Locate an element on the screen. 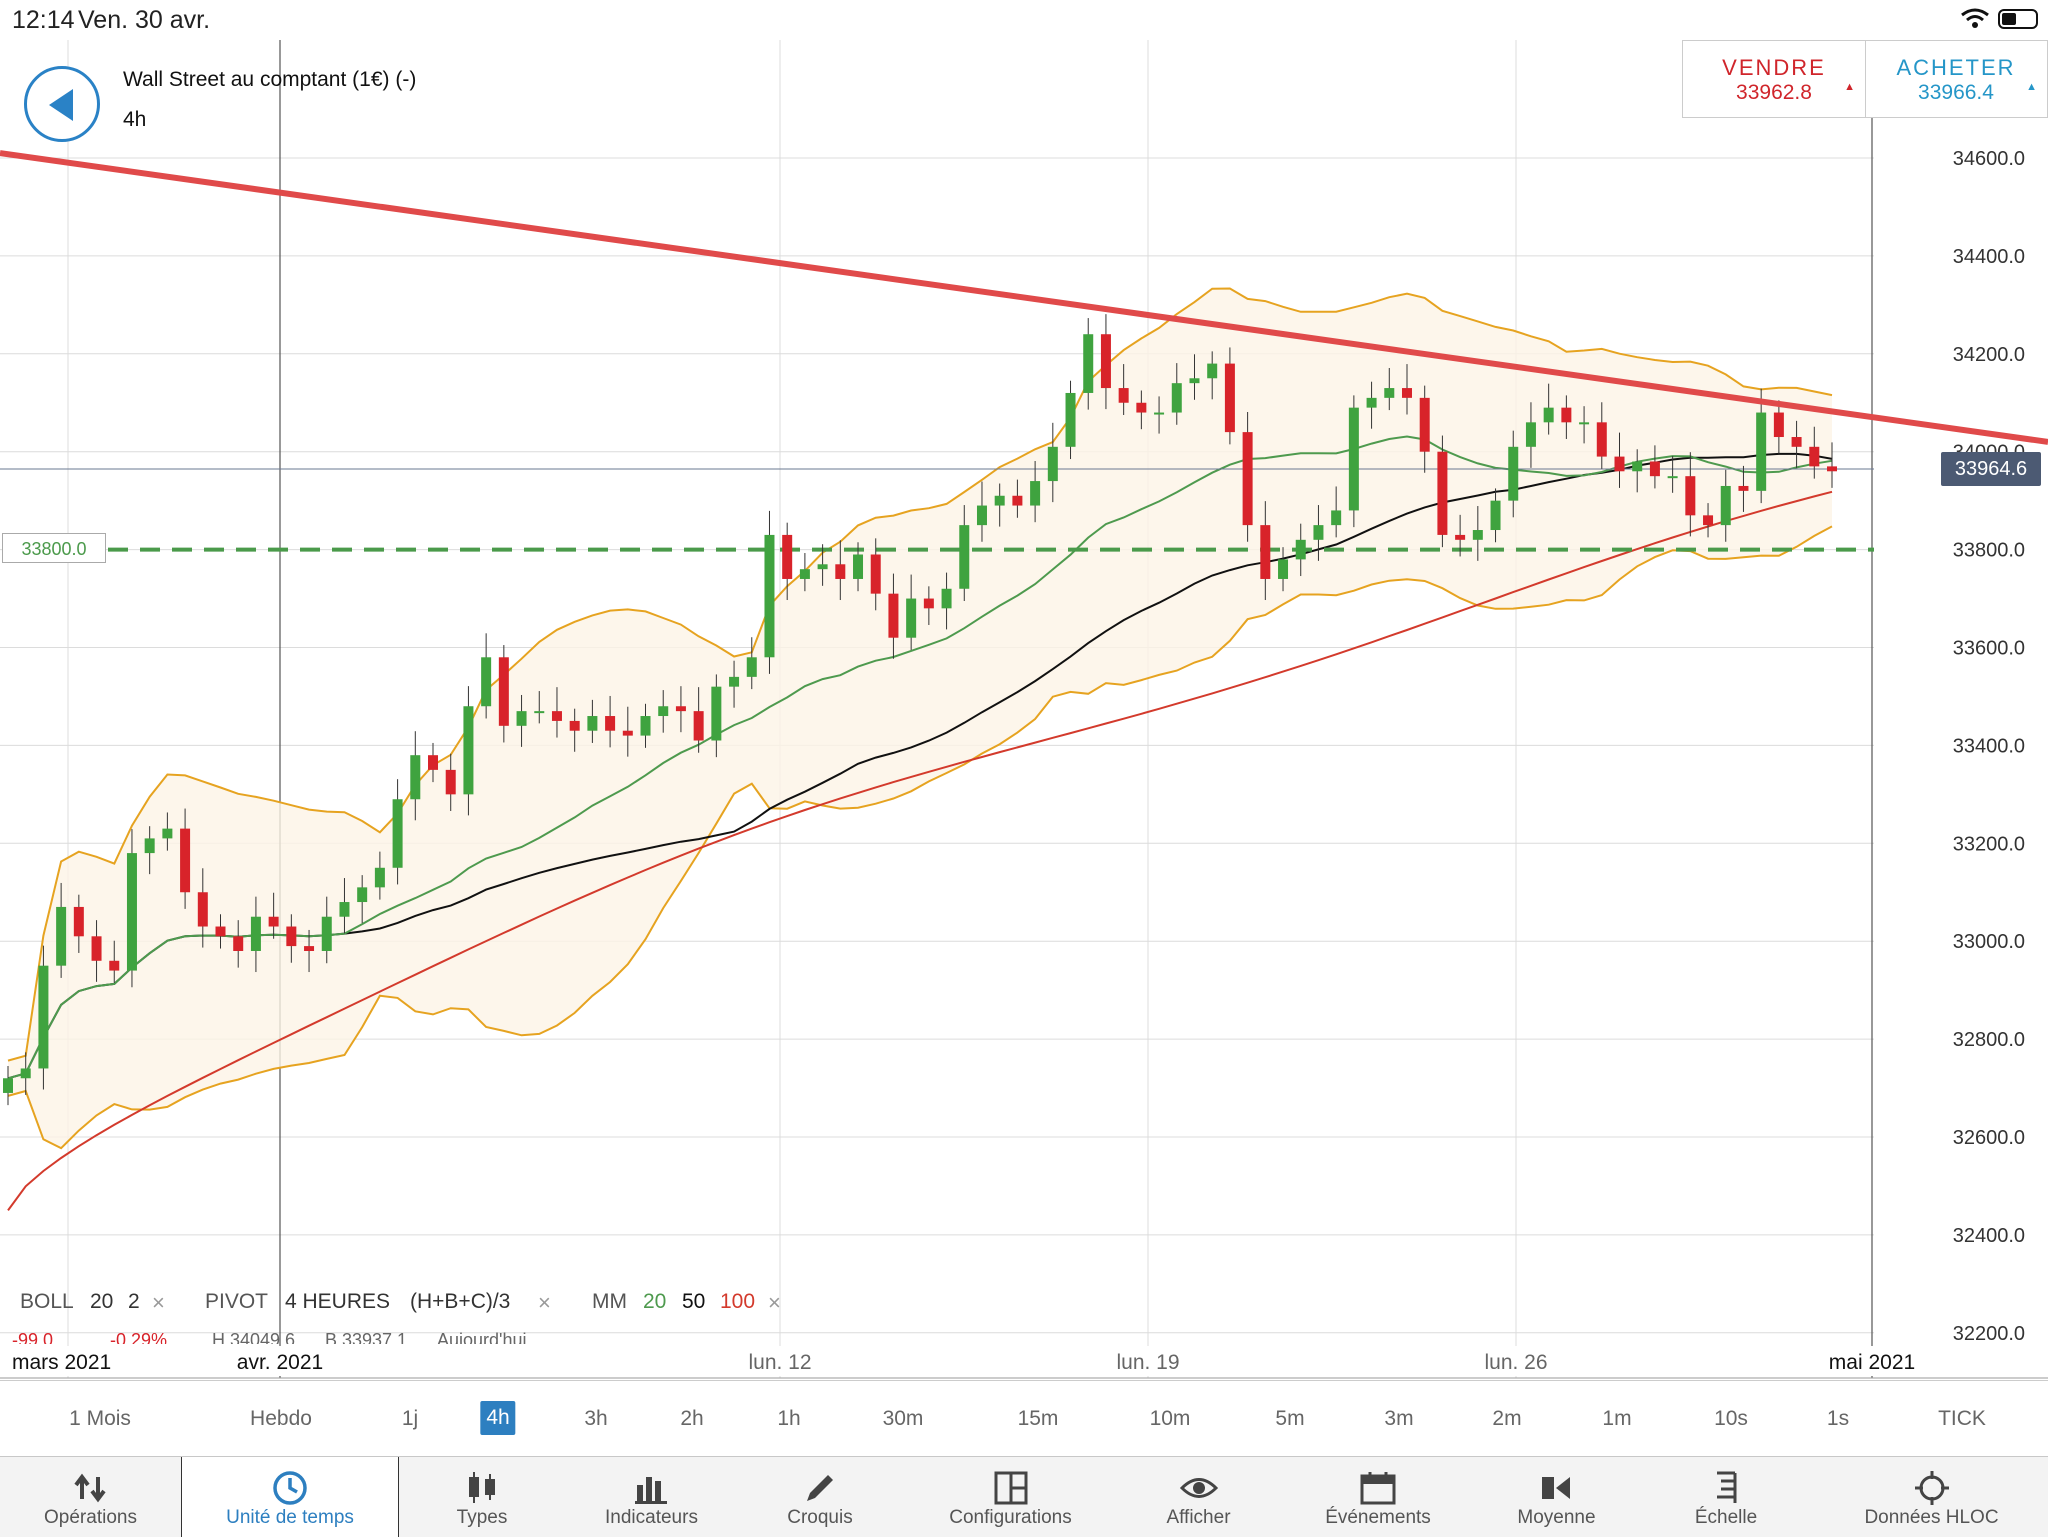  y-tick-label: 32600.0 is located at coordinates (1989, 1138).